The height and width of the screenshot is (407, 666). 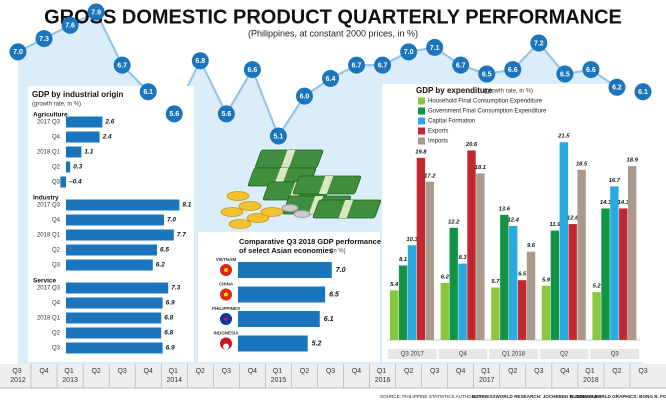 What do you see at coordinates (70, 376) in the screenshot?
I see `x-tick-label: Q1 2013` at bounding box center [70, 376].